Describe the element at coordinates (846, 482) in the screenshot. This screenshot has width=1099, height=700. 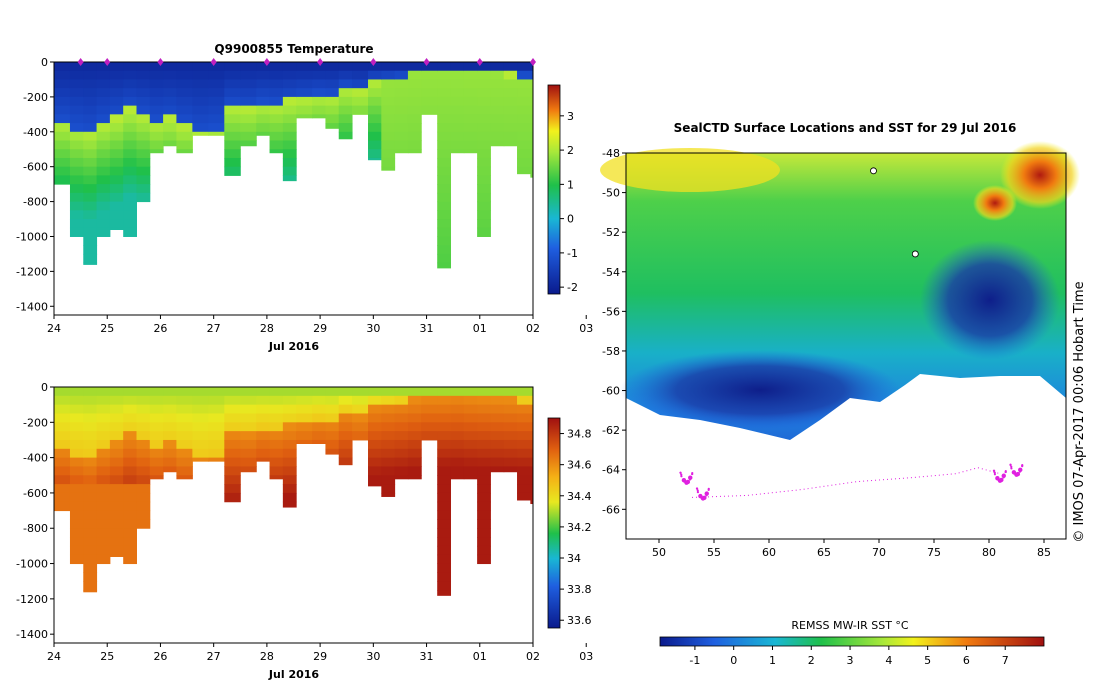
I see `seal-track-line` at that location.